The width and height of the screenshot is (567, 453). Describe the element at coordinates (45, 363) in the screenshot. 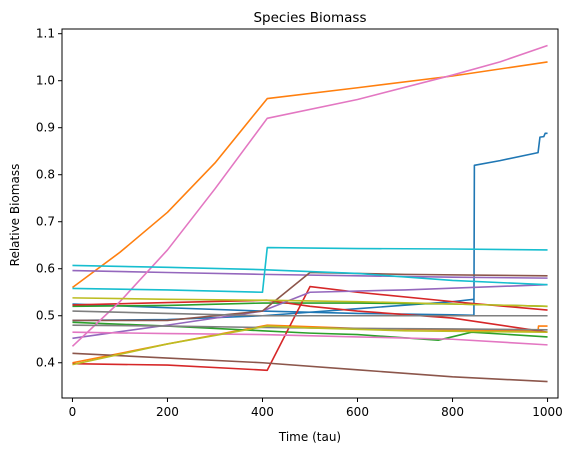

I see `y-tick-label: 0.4` at that location.